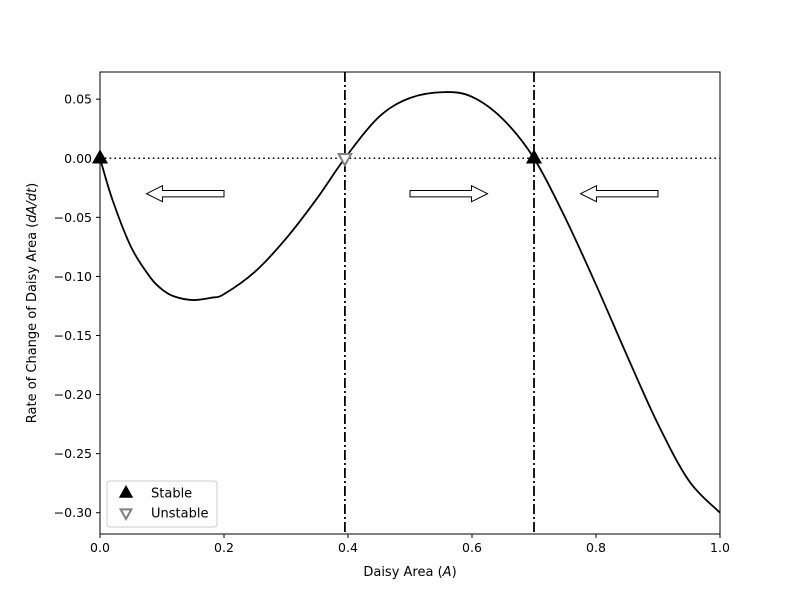 This screenshot has width=800, height=604. What do you see at coordinates (409, 572) in the screenshot?
I see `x-axis-label: Daisy Area (A)` at bounding box center [409, 572].